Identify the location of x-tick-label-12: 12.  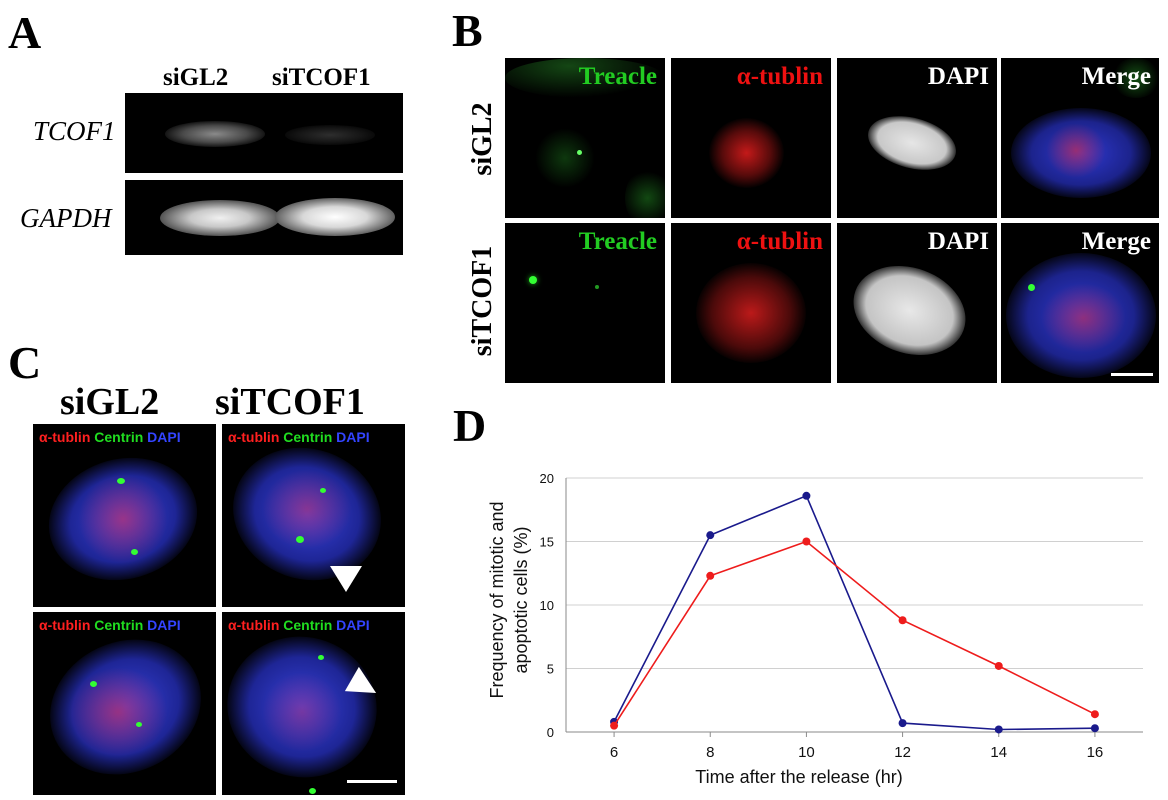
(902, 752).